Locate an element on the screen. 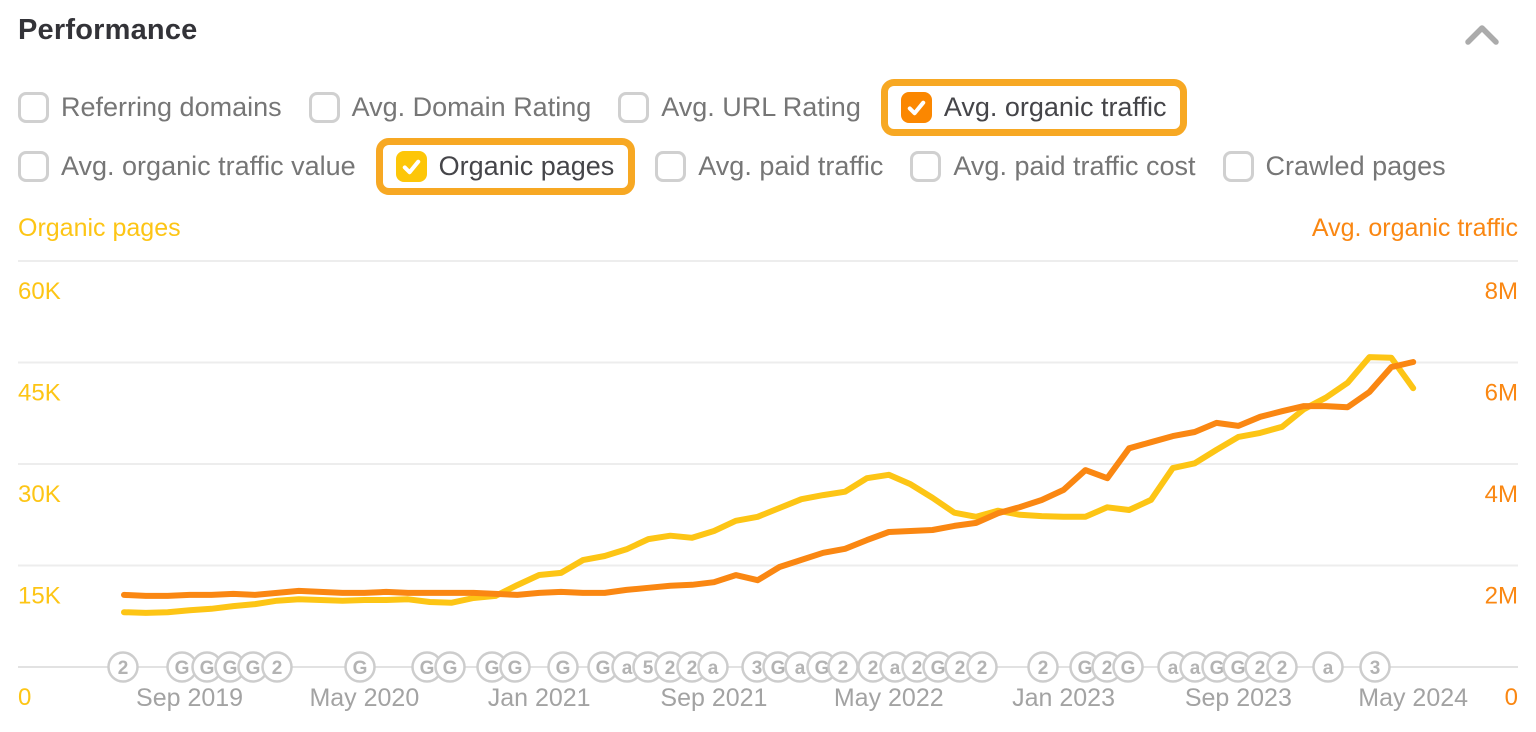  metric-highlight-box: Avg. organic traffic is located at coordinates (1034, 107).